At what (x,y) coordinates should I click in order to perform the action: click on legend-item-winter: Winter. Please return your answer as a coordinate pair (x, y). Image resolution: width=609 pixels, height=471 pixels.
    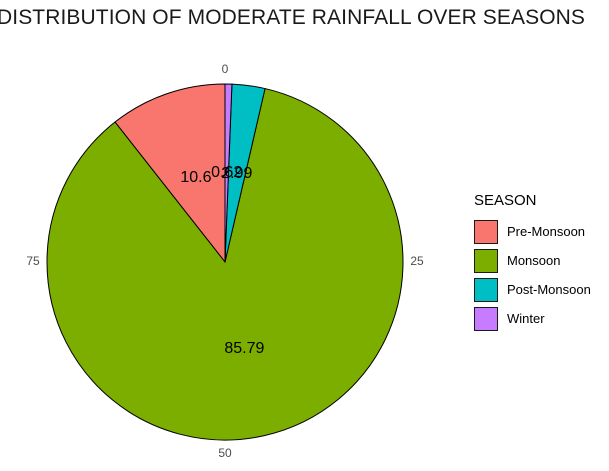
    Looking at the image, I should click on (532, 318).